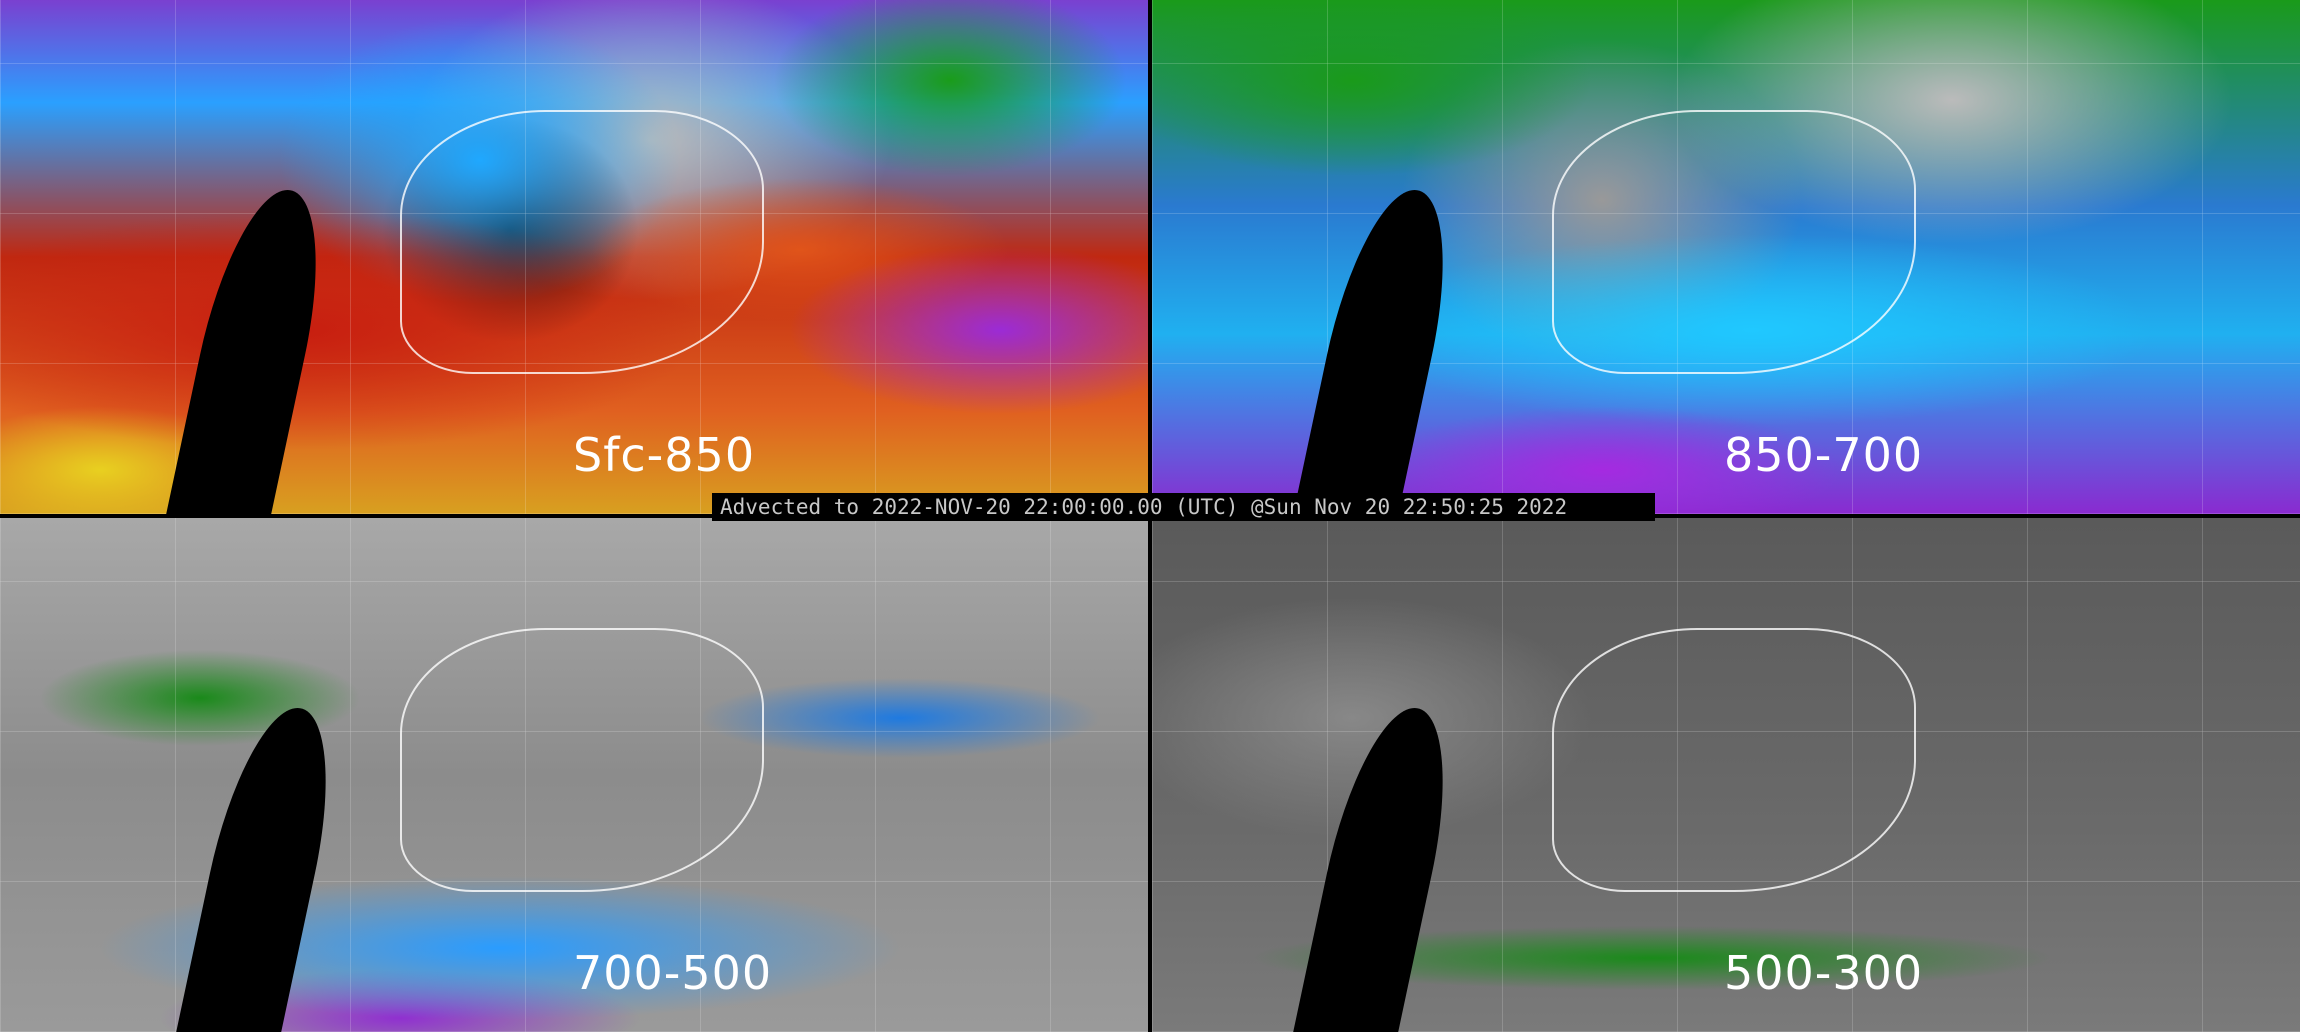 The width and height of the screenshot is (2300, 1032). What do you see at coordinates (673, 973) in the screenshot?
I see `panel-label: 700-500` at bounding box center [673, 973].